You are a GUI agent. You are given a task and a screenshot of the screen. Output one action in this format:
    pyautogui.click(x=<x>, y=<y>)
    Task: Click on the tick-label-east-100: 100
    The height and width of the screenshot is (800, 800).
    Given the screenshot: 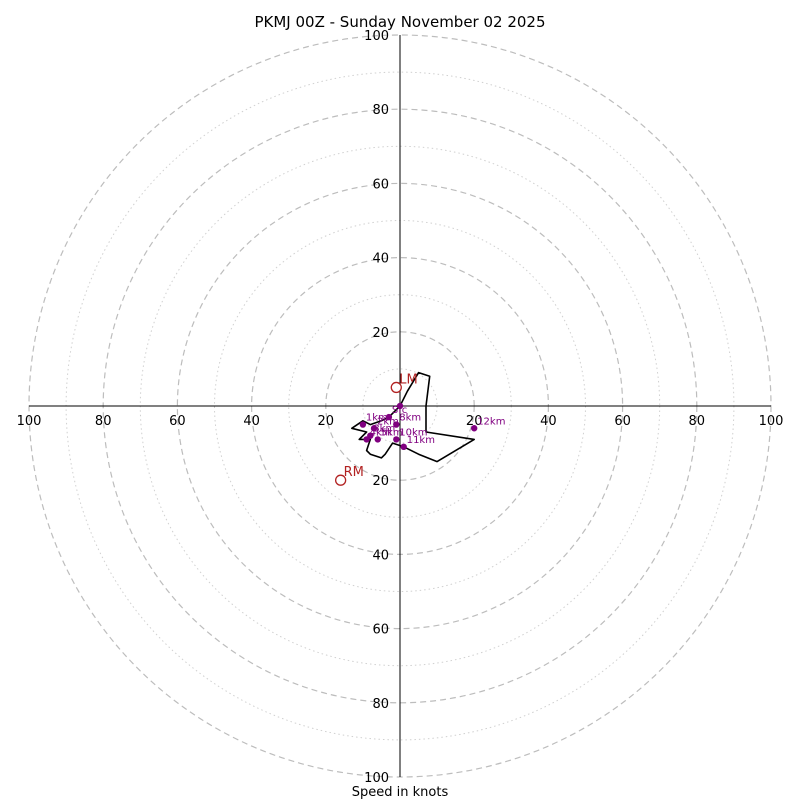 What is the action you would take?
    pyautogui.click(x=771, y=421)
    